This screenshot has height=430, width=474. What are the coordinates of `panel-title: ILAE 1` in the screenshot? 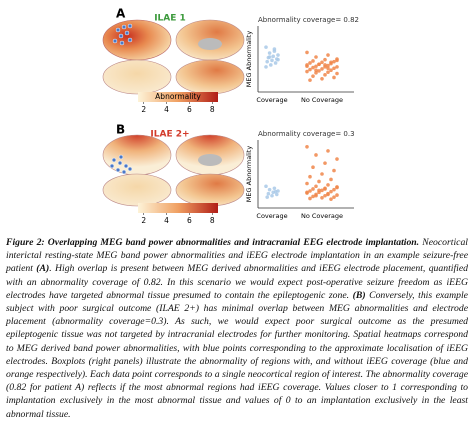 It's located at (170, 19).